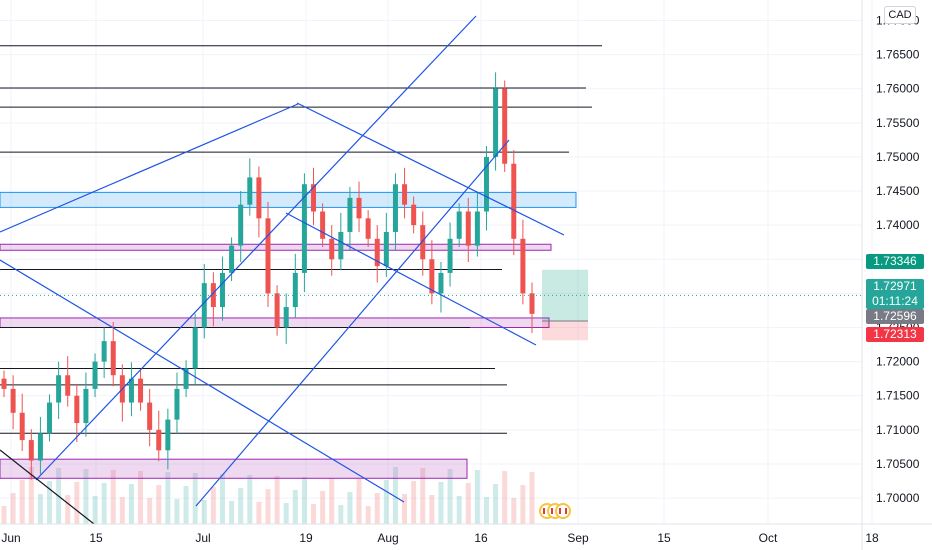 This screenshot has height=550, width=932. I want to click on position-tool, so click(431, 305).